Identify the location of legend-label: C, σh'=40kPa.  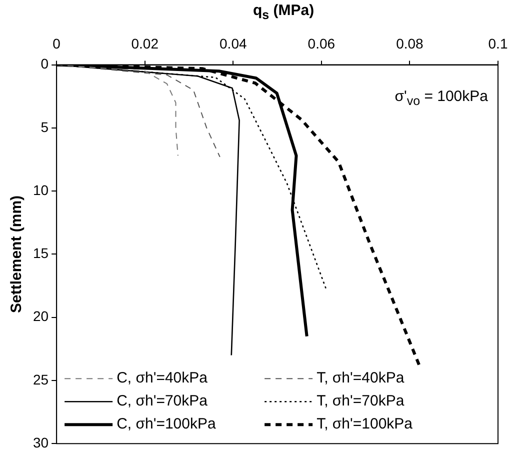
(162, 378).